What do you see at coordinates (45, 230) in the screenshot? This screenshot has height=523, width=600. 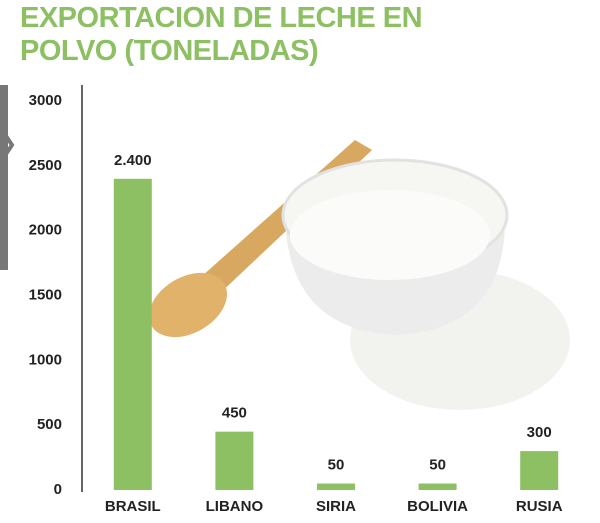 I see `y-tick-label: 2000` at bounding box center [45, 230].